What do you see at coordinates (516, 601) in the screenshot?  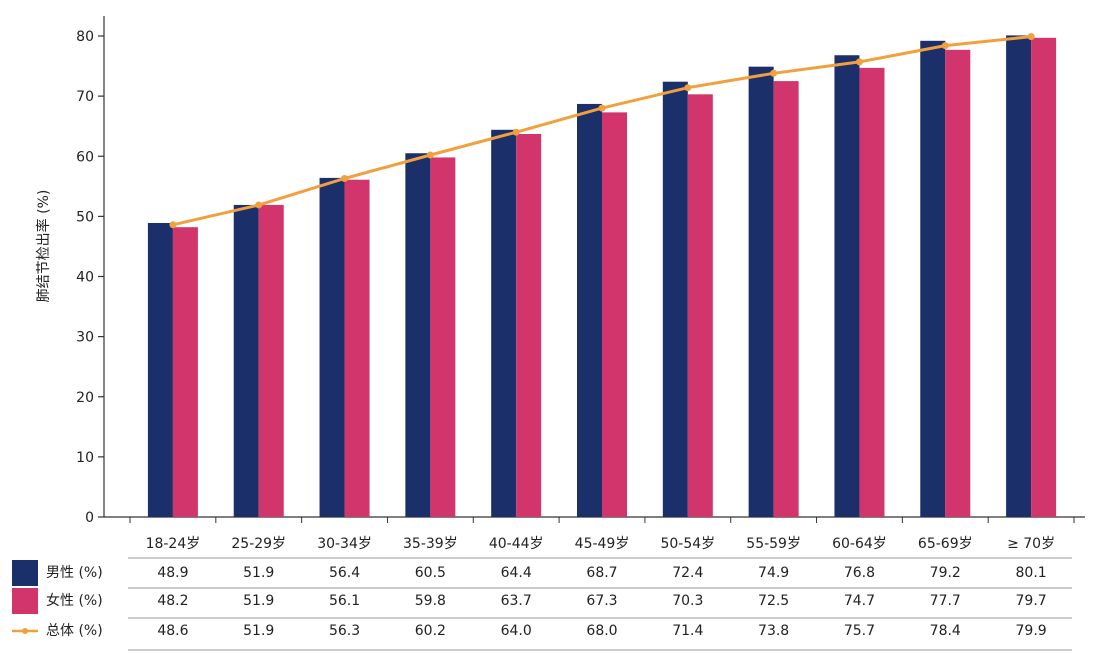 I see `table-cell: 63.7` at bounding box center [516, 601].